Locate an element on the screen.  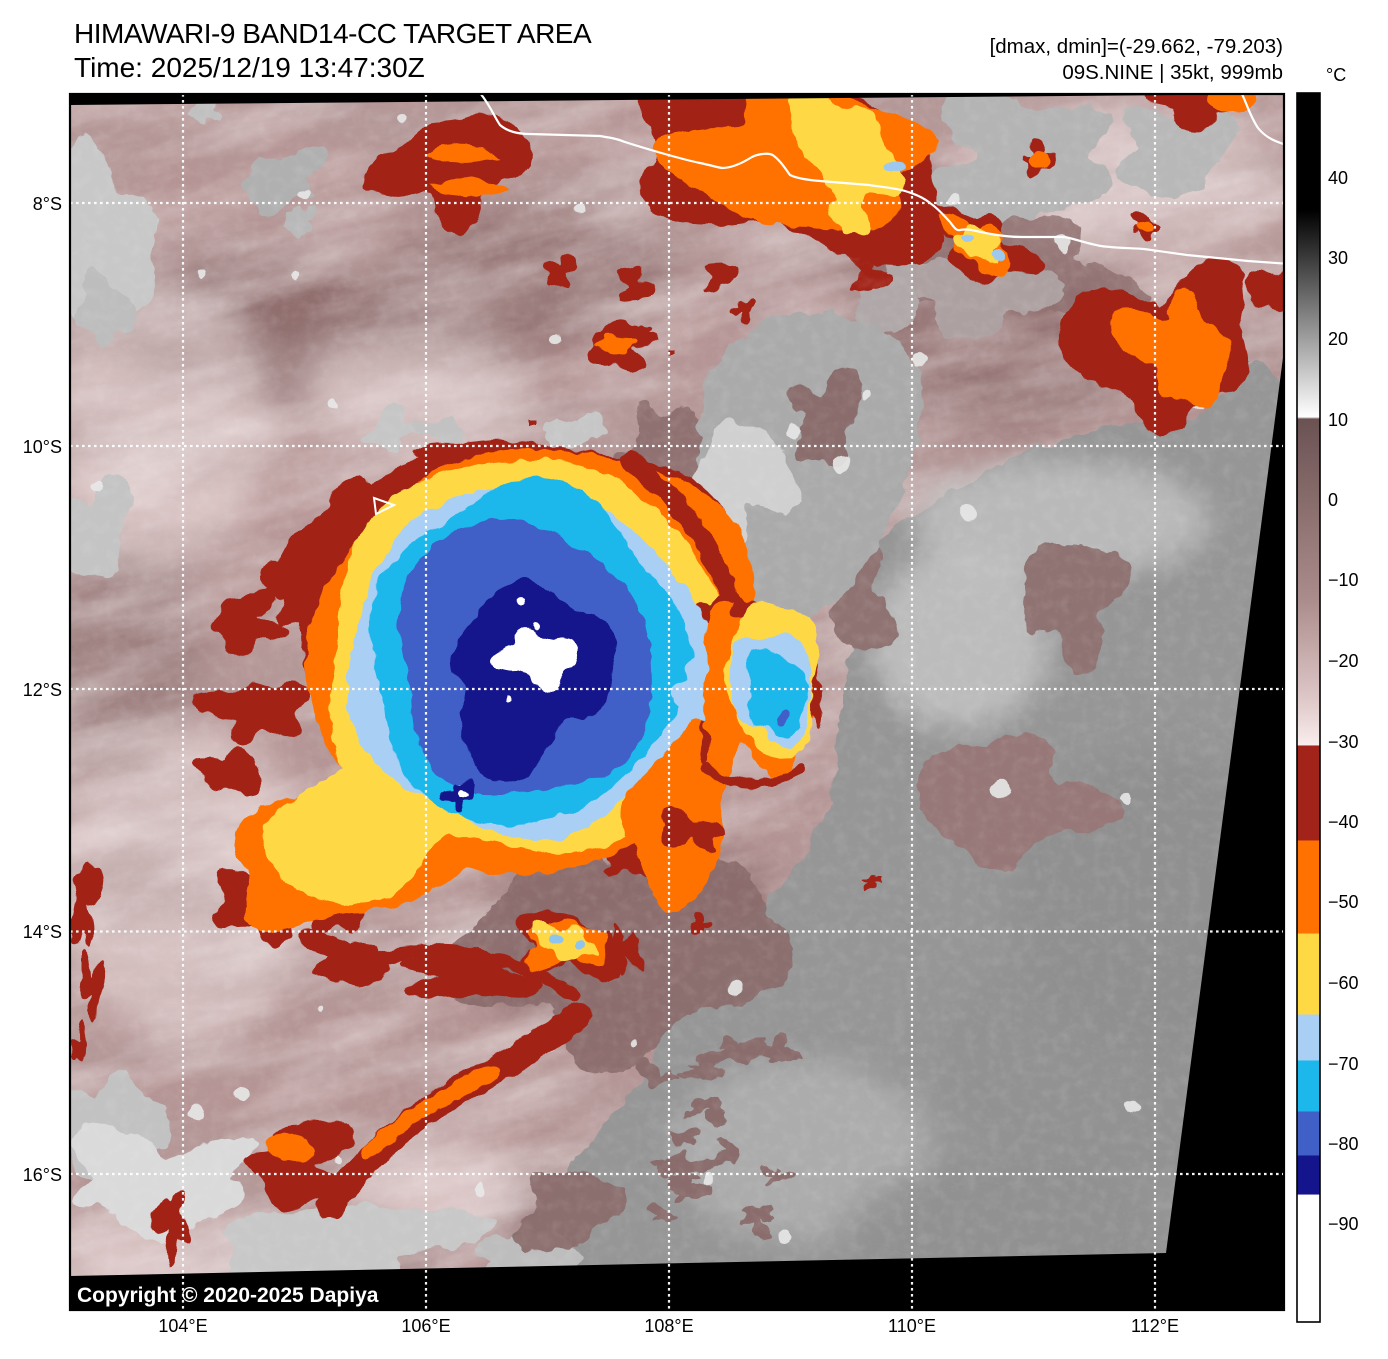
svg-text: 30 is located at coordinates (1338, 258).